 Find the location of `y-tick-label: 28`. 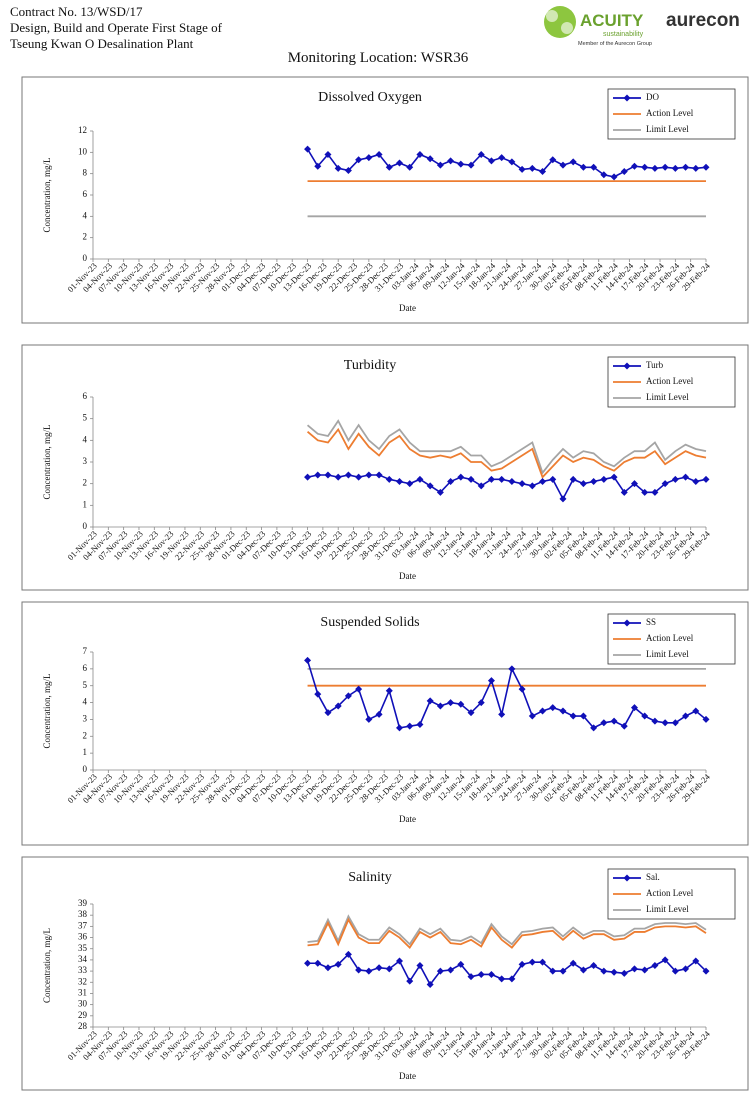

y-tick-label: 28 is located at coordinates (83, 1026).